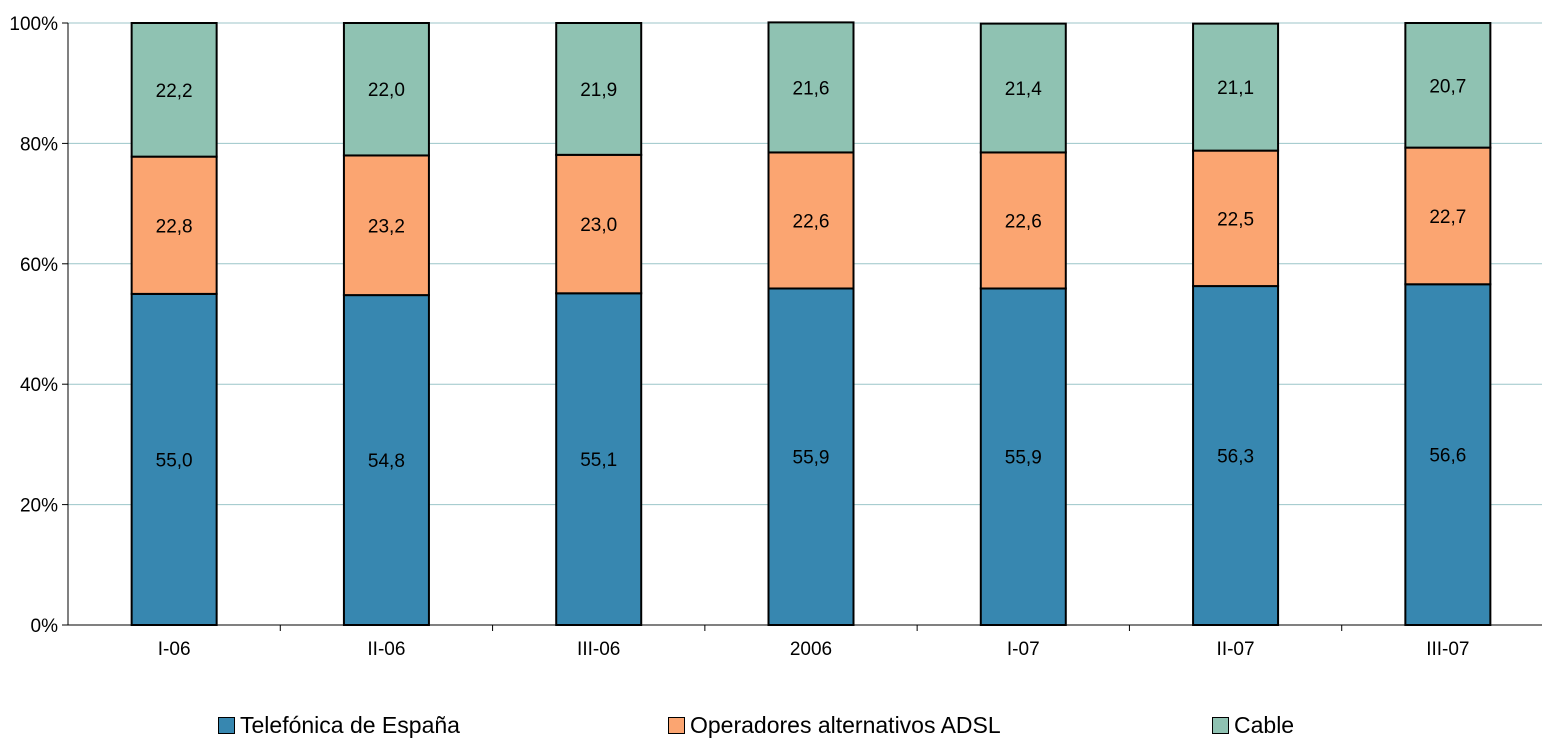 The image size is (1542, 745). I want to click on data-label: 20,7, so click(1447, 86).